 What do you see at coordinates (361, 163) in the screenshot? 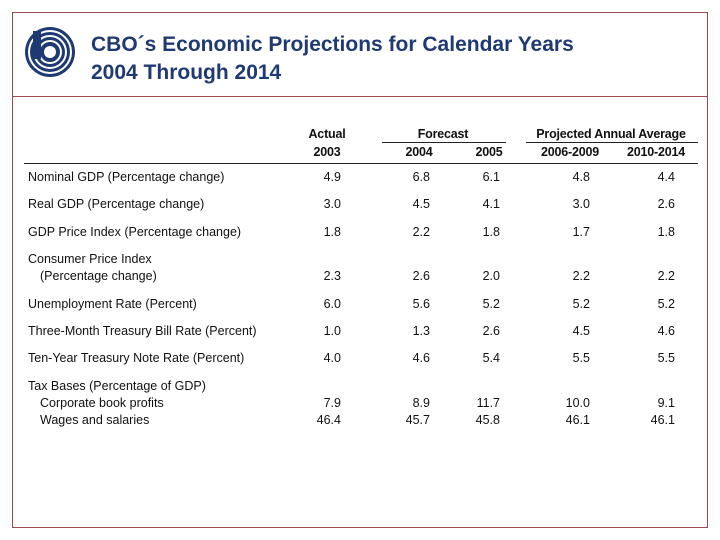
I see `header-rule` at bounding box center [361, 163].